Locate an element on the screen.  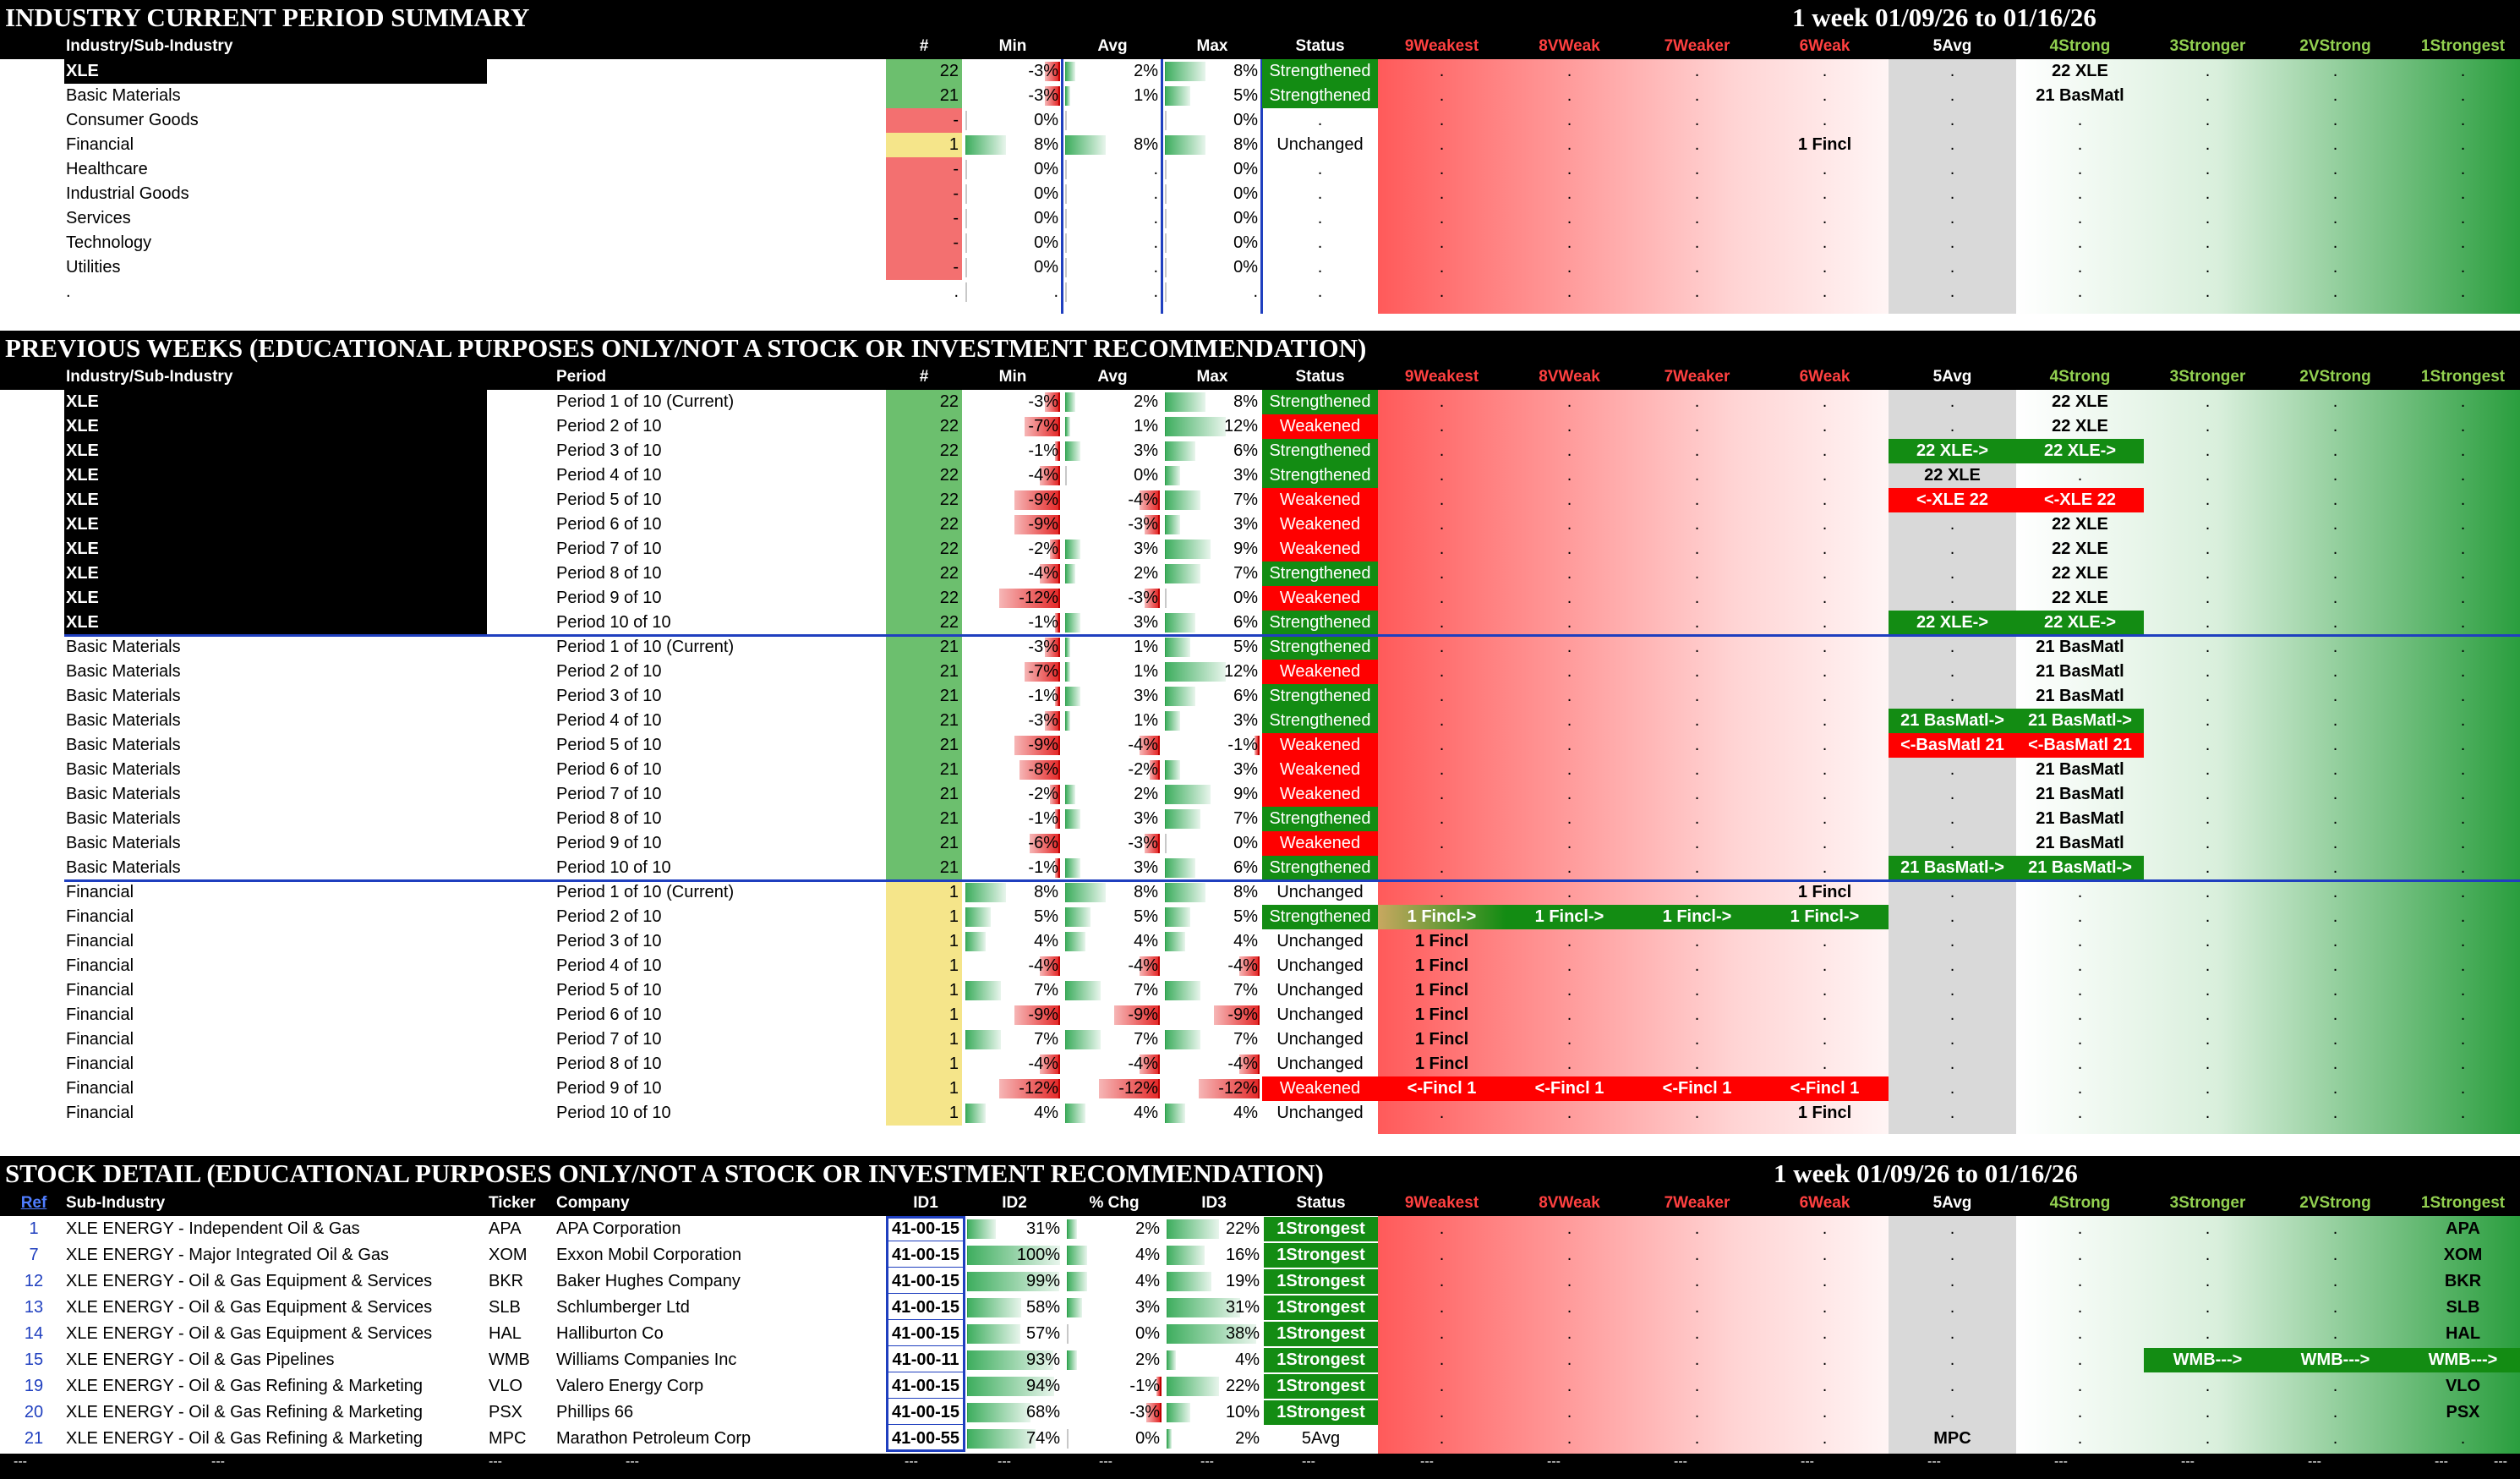
ref-link: 21 is located at coordinates (34, 1438).